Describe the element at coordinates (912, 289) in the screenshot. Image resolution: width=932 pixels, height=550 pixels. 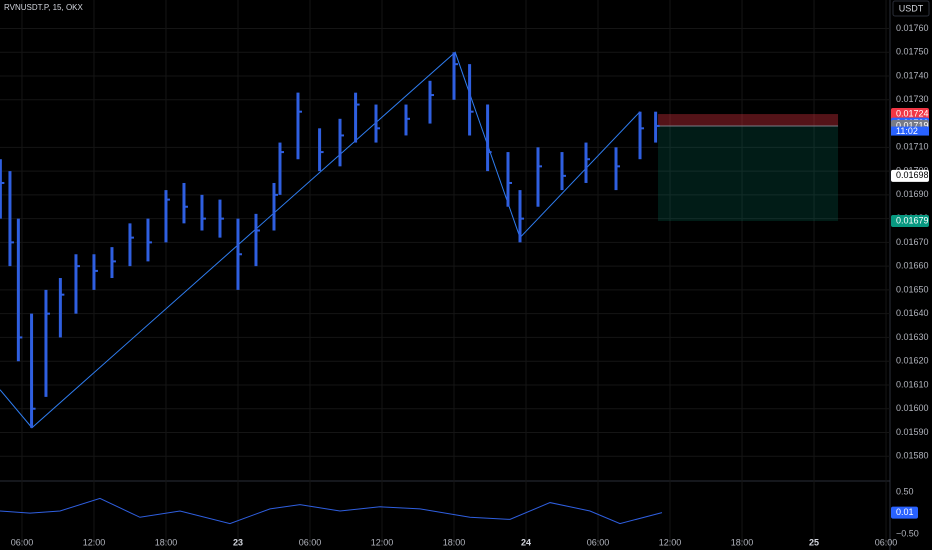
I see `y-tick-label: 0.01650` at that location.